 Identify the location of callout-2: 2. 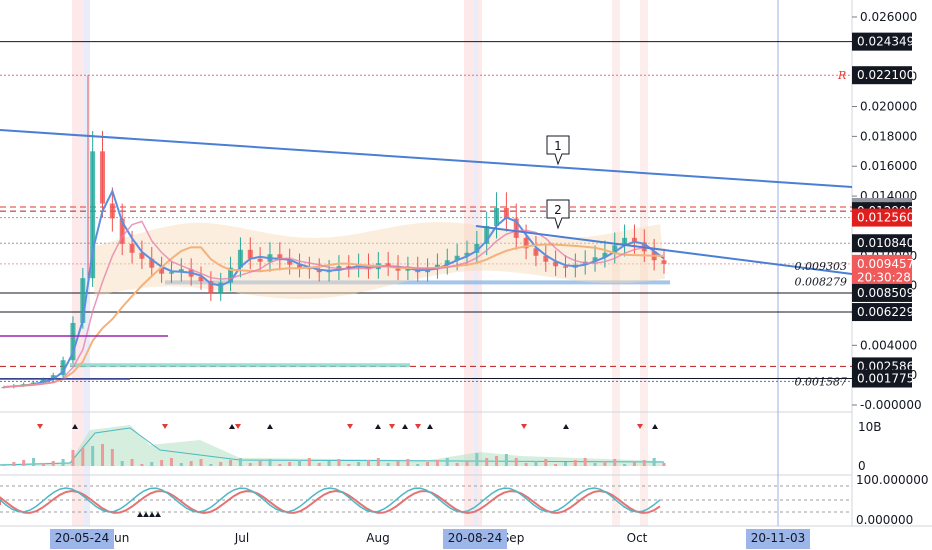
(558, 214).